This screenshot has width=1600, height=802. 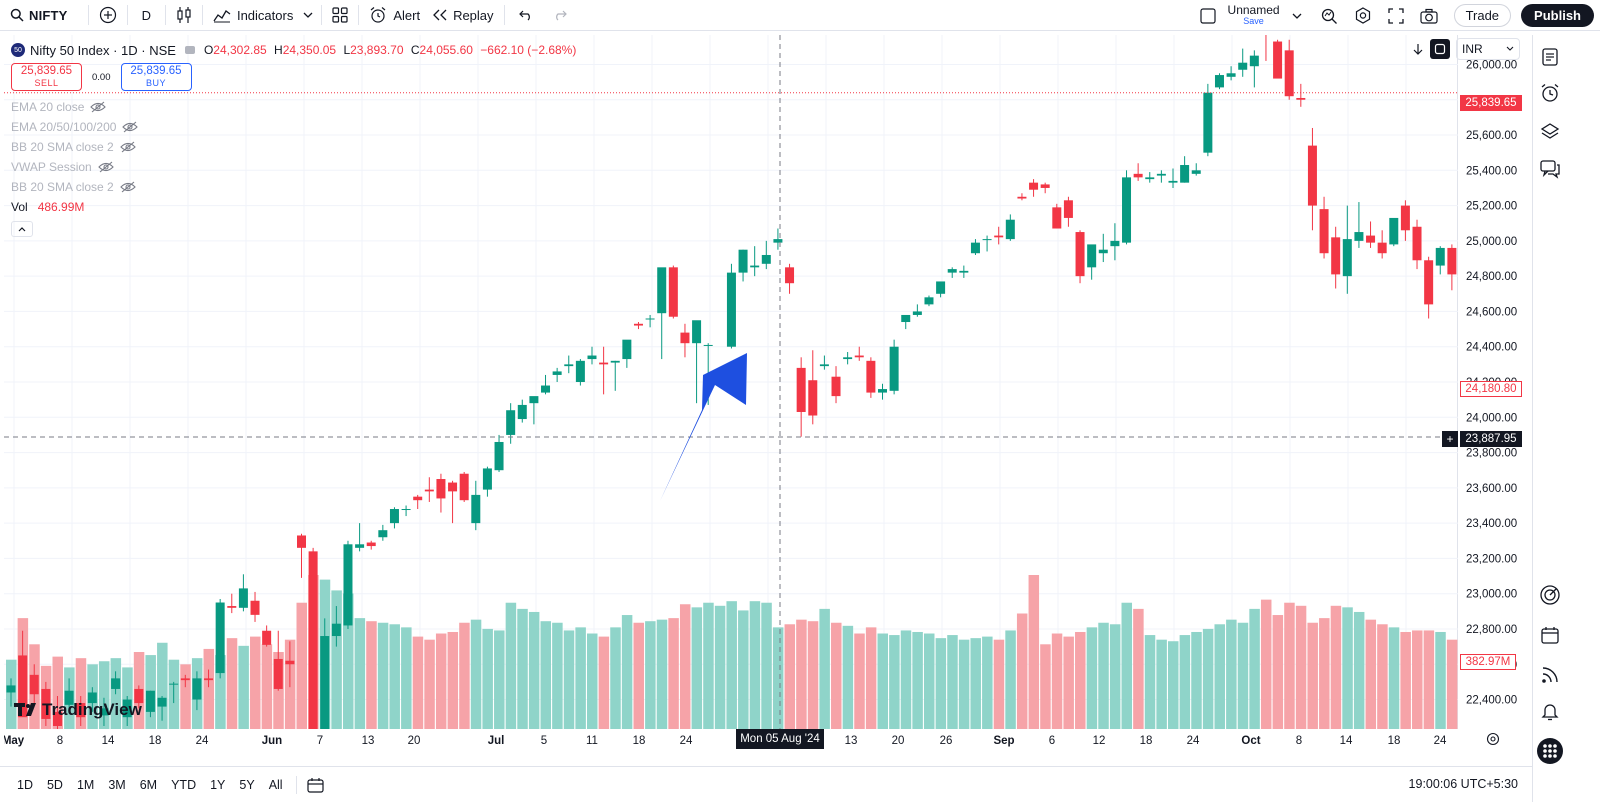 What do you see at coordinates (1493, 739) in the screenshot?
I see `time-axis-settings-icon` at bounding box center [1493, 739].